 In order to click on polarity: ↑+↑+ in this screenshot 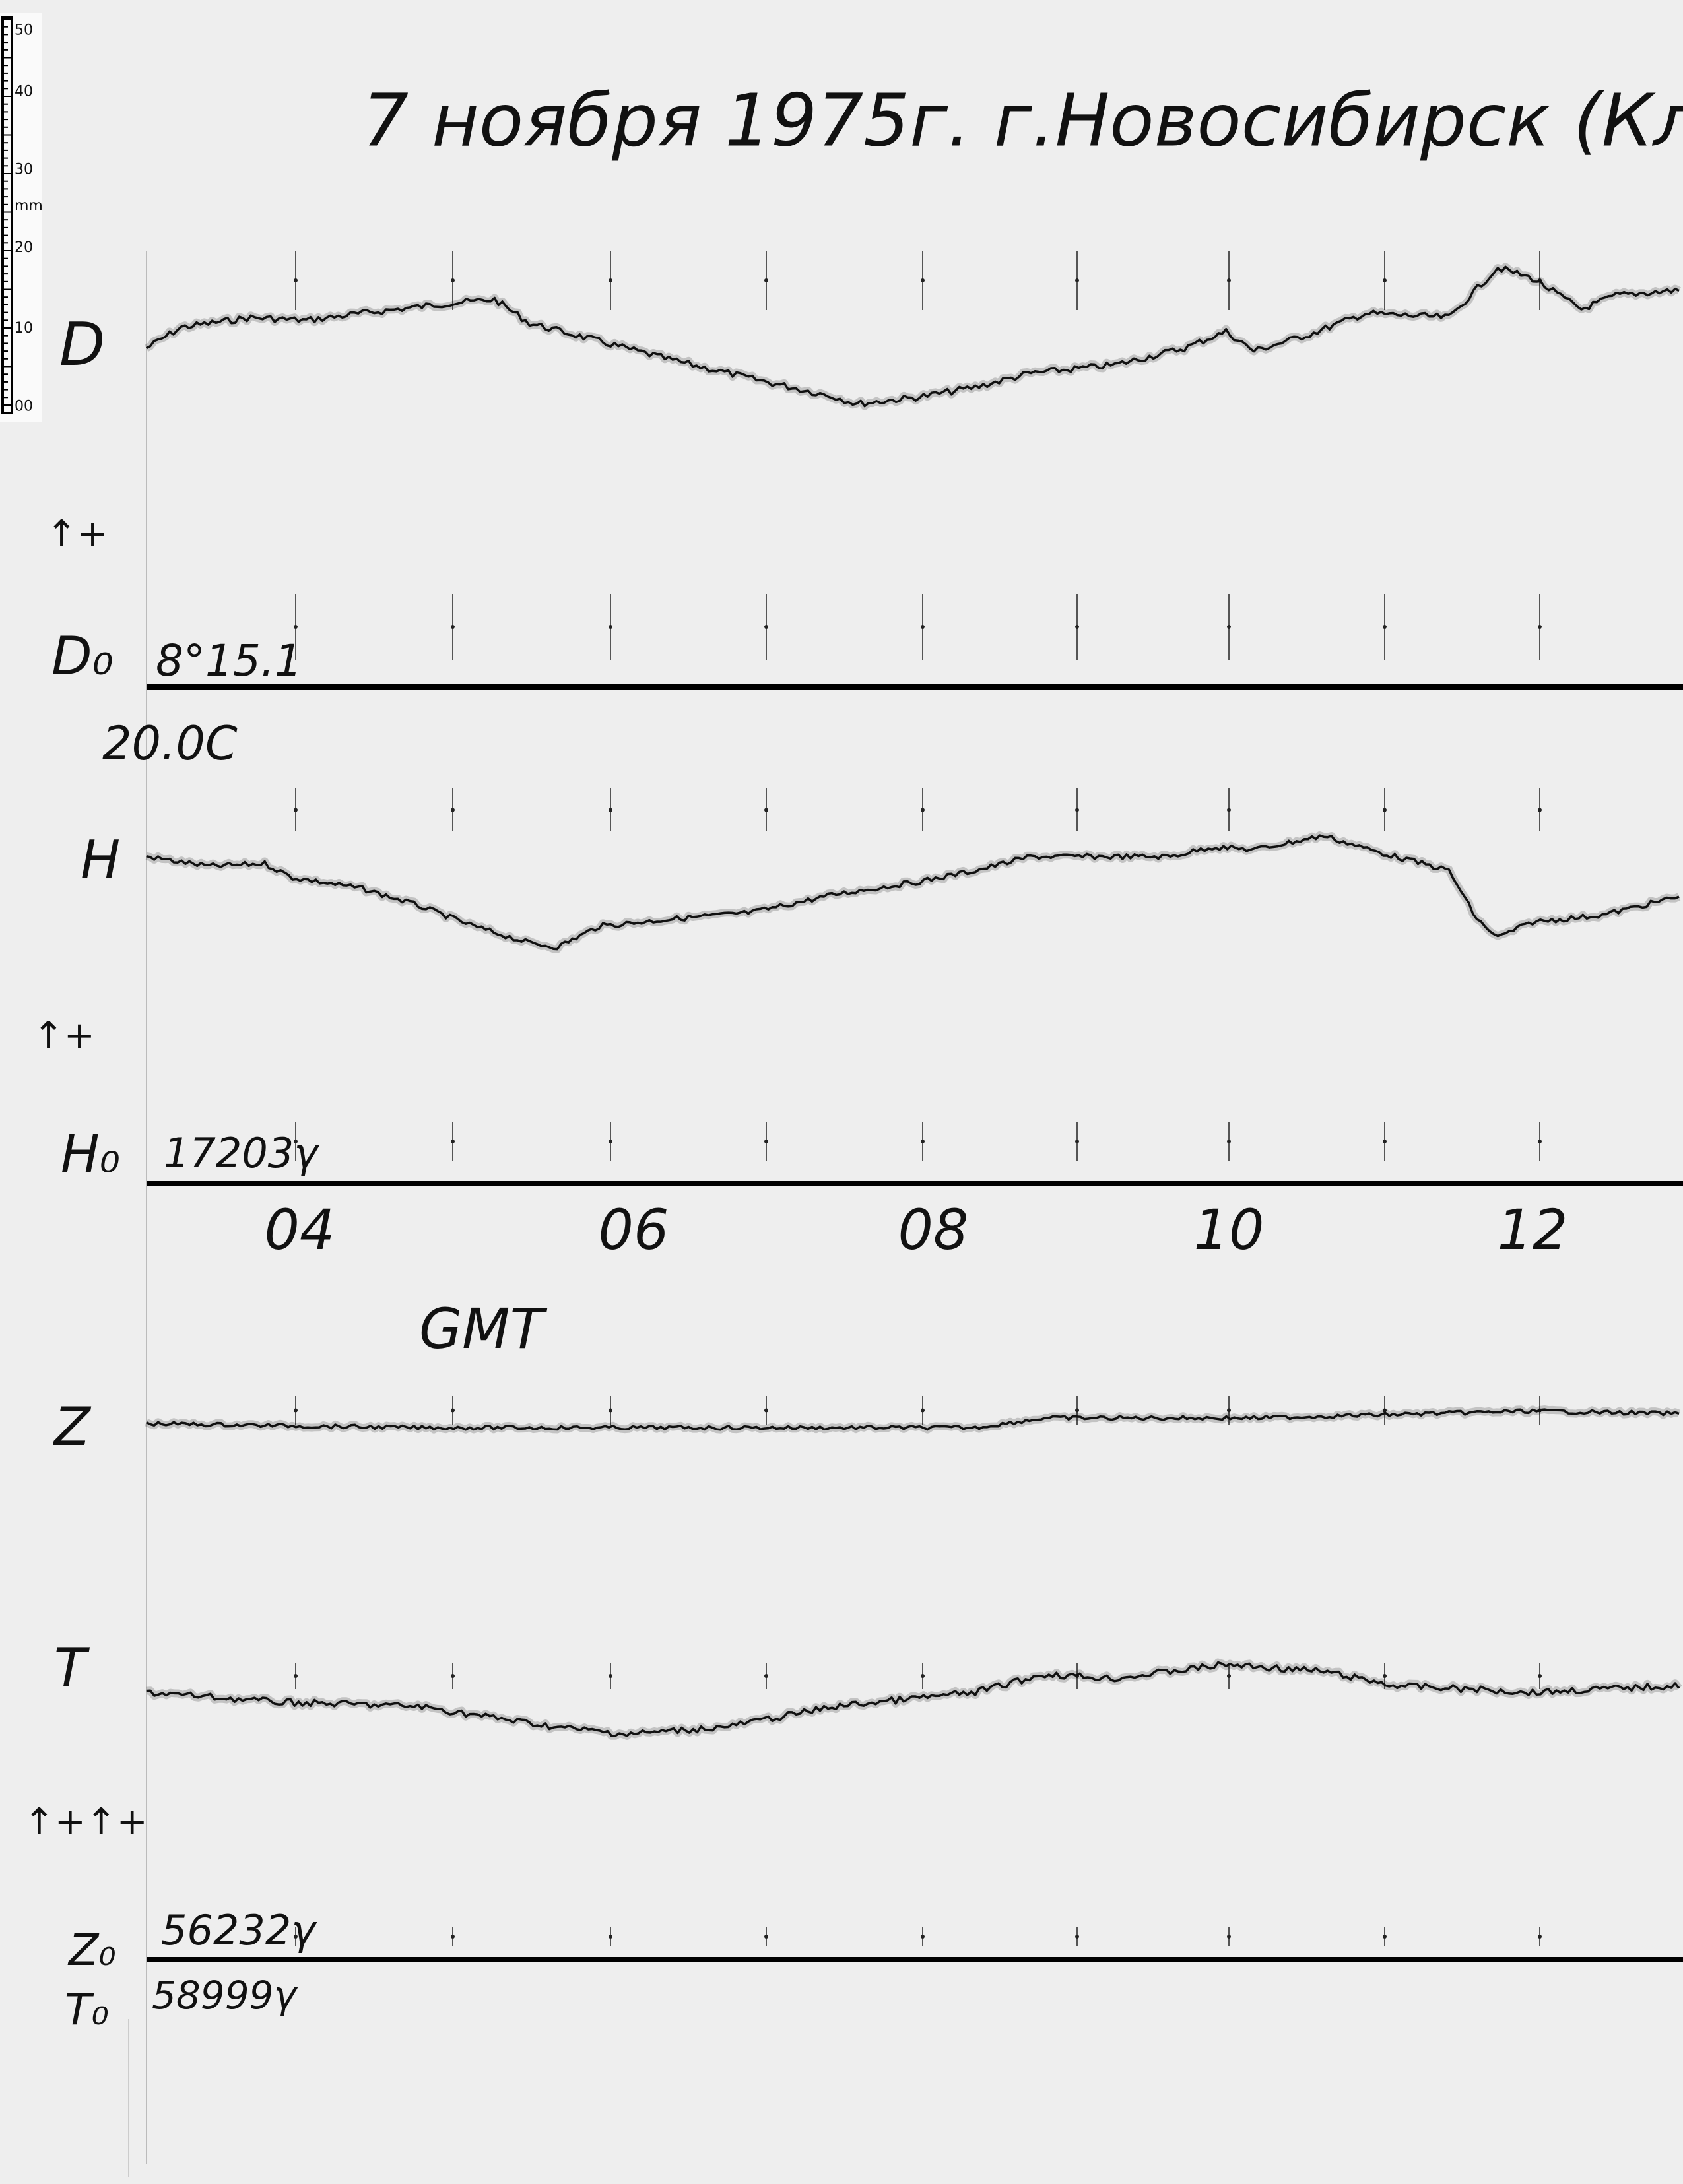, I will do `click(86, 1822)`.